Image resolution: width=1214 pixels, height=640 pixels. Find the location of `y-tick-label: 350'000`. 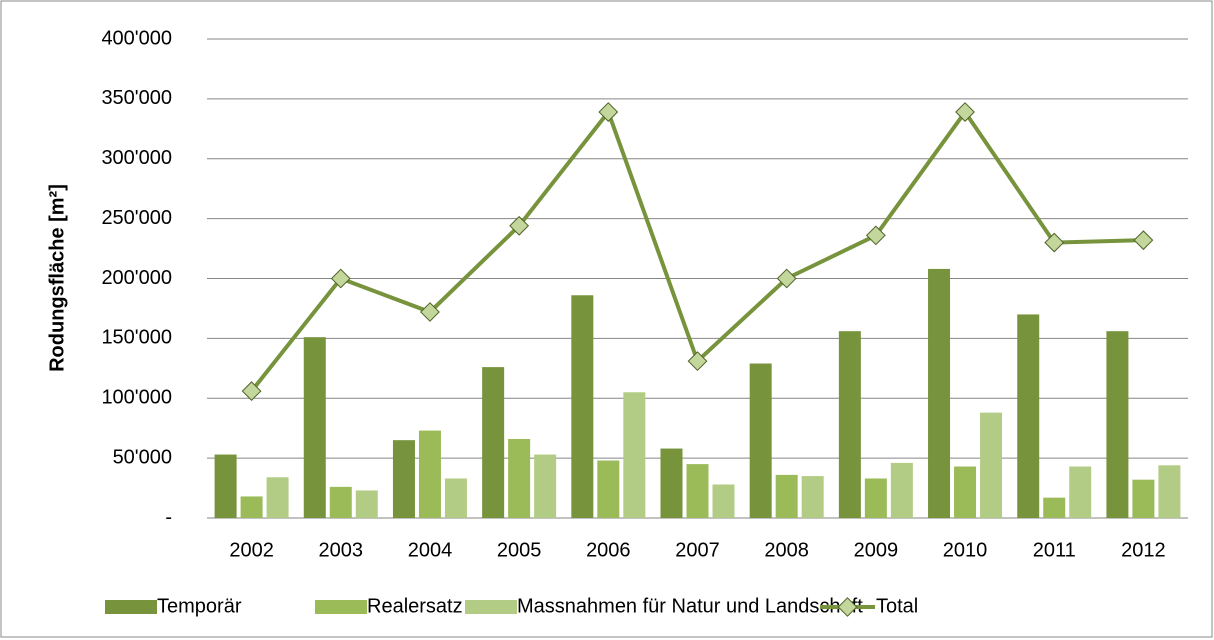

y-tick-label: 350'000 is located at coordinates (136, 98).